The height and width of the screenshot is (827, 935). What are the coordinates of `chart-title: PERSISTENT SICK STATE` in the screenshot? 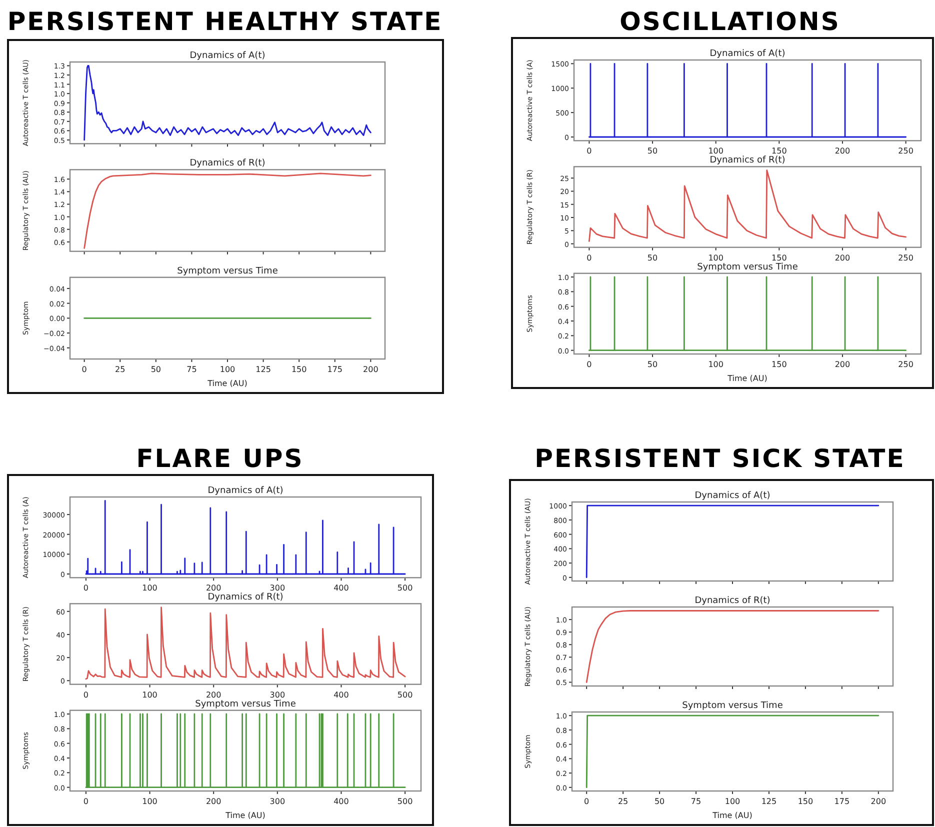 It's located at (720, 458).